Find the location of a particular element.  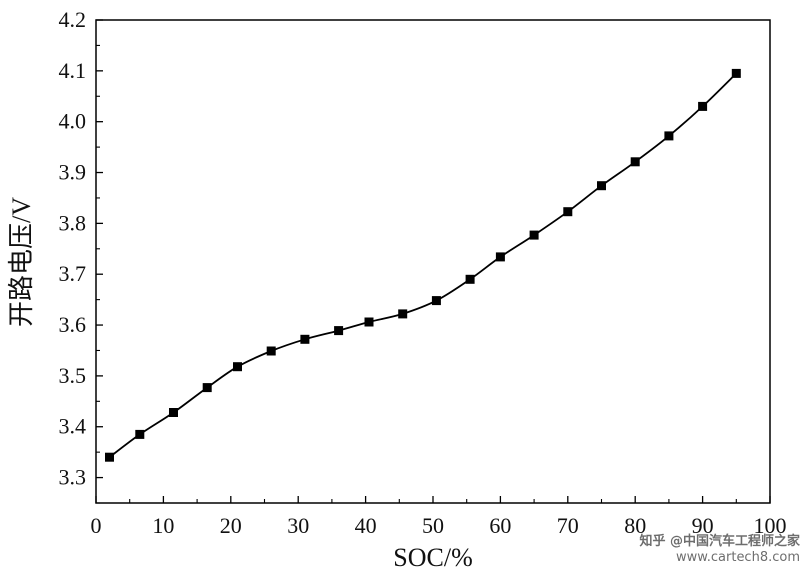

y-tick-label: 3.3 is located at coordinates (73, 477).